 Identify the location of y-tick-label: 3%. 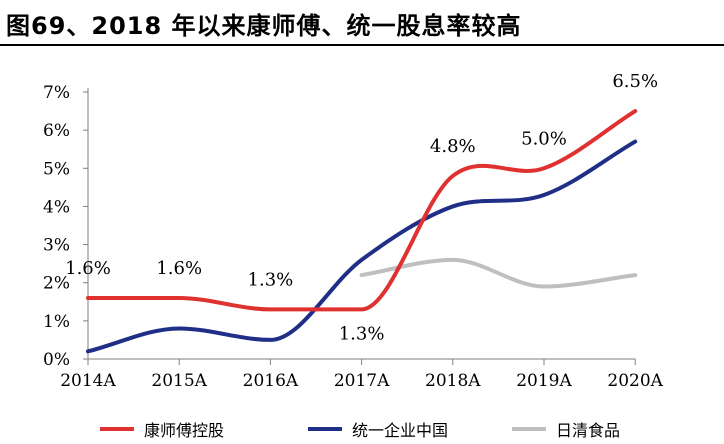
(56, 246).